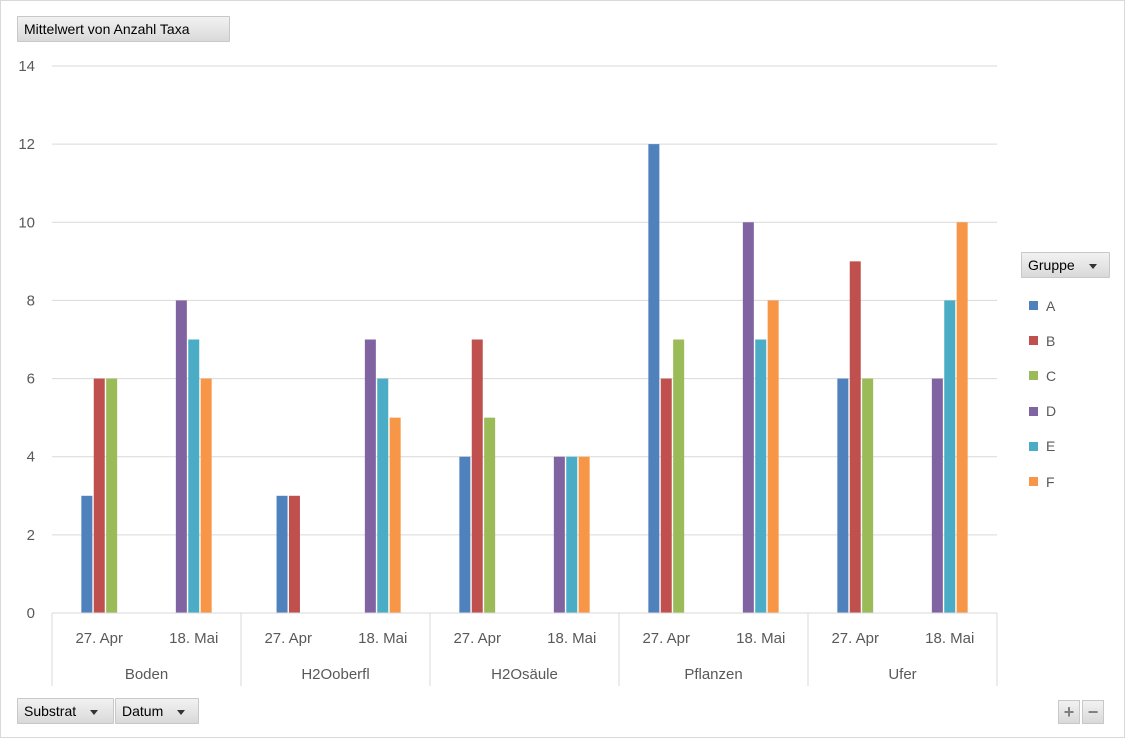 The width and height of the screenshot is (1125, 738). Describe the element at coordinates (902, 674) in the screenshot. I see `x-group-label: Ufer` at that location.